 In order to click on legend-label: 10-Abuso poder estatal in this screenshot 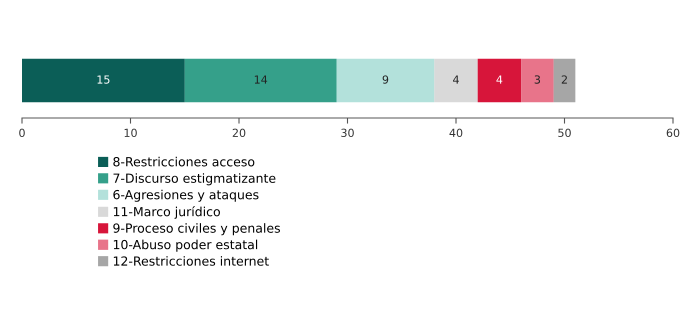, I will do `click(186, 246)`.